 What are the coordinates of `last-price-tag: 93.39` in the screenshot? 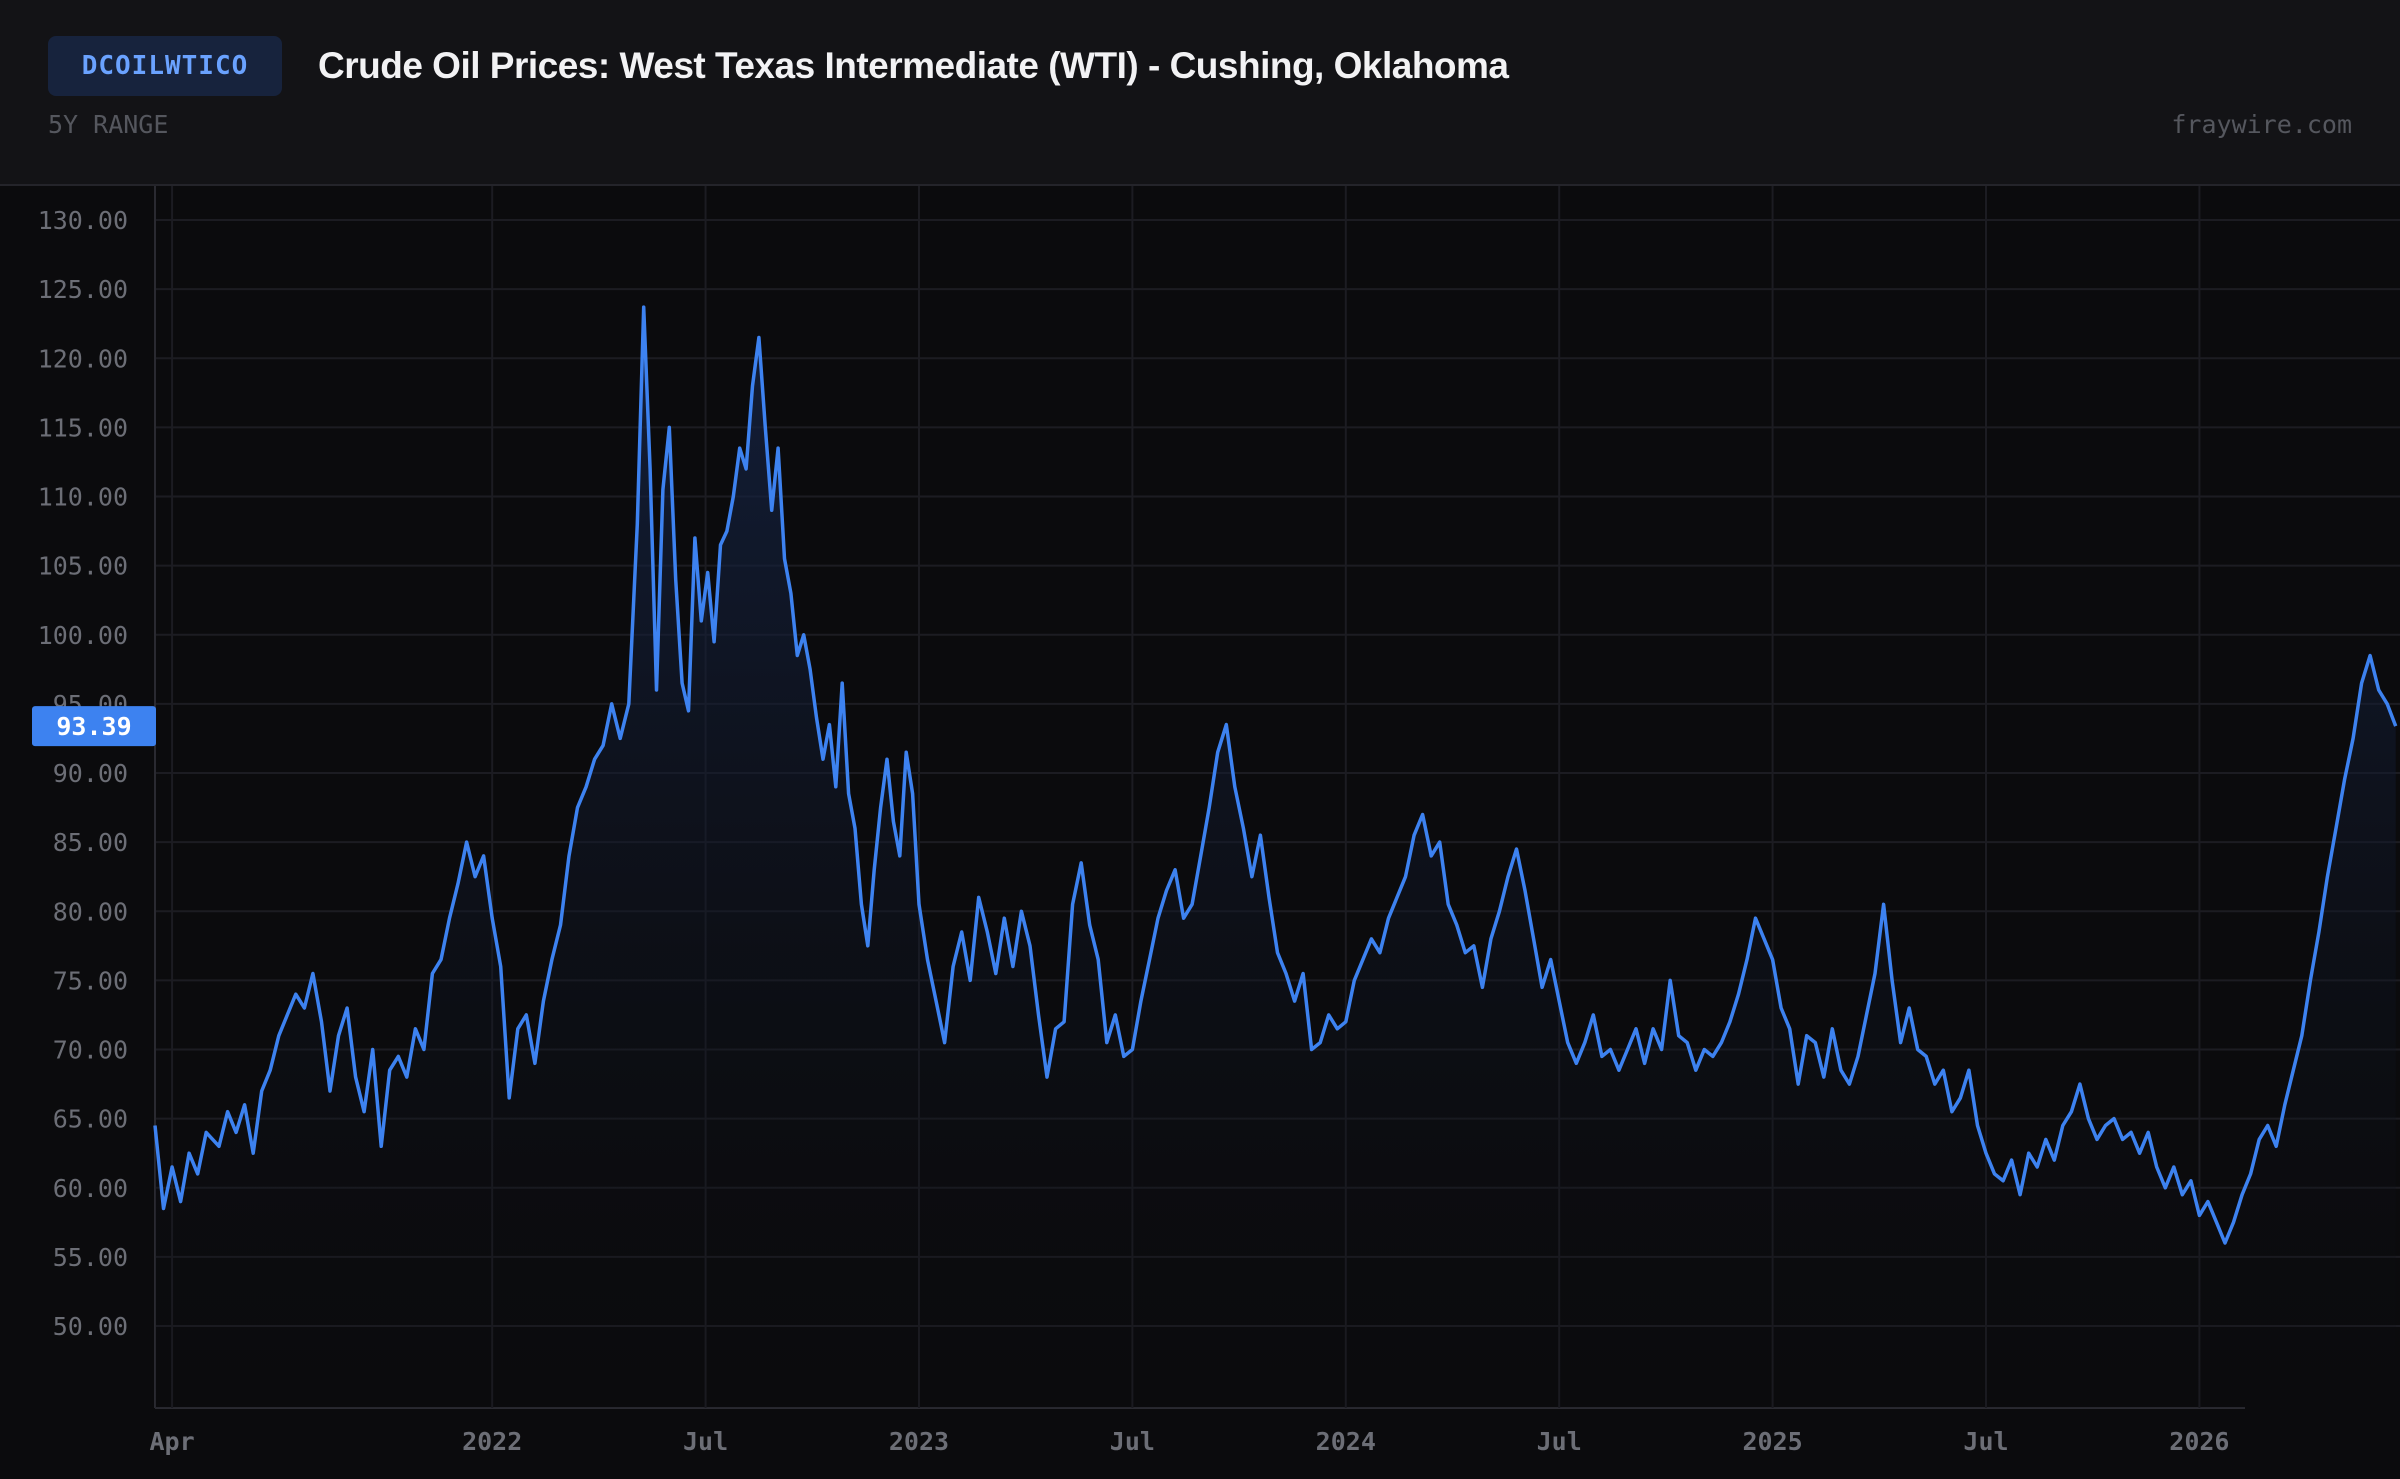 It's located at (94, 726).